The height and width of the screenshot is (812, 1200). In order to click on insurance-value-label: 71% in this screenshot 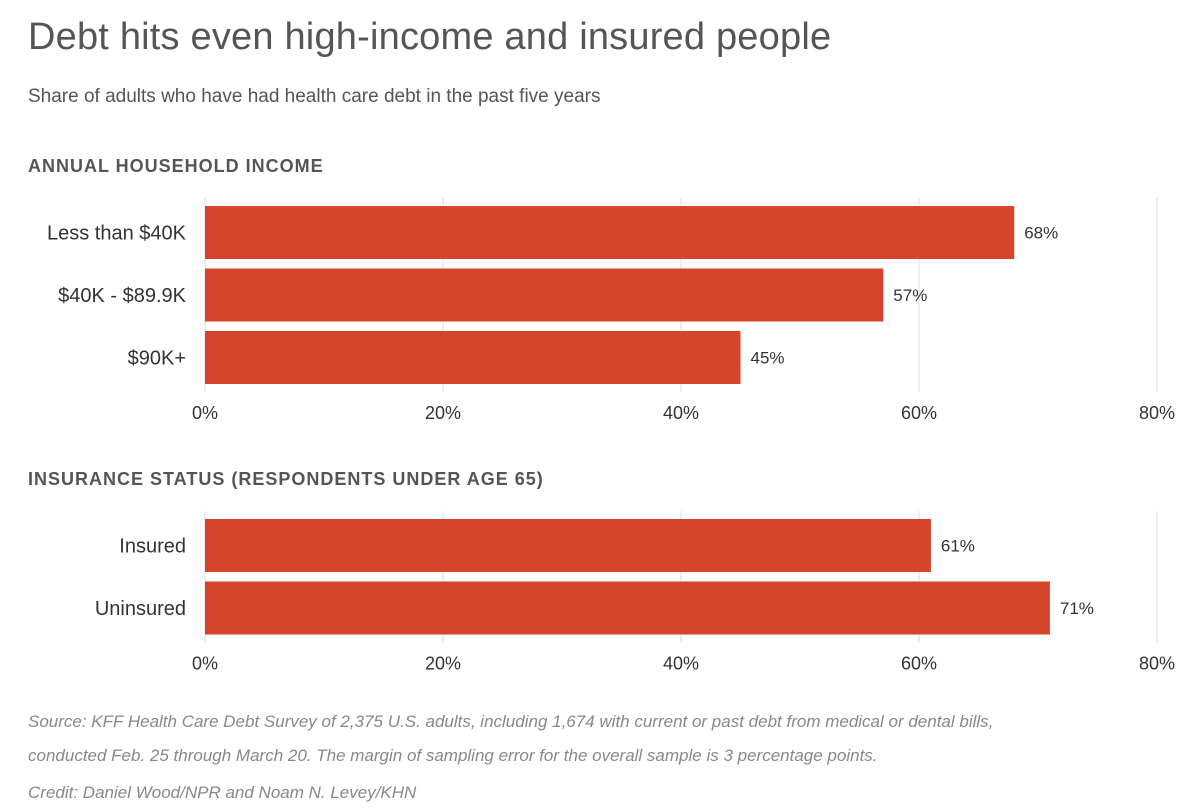, I will do `click(1077, 608)`.